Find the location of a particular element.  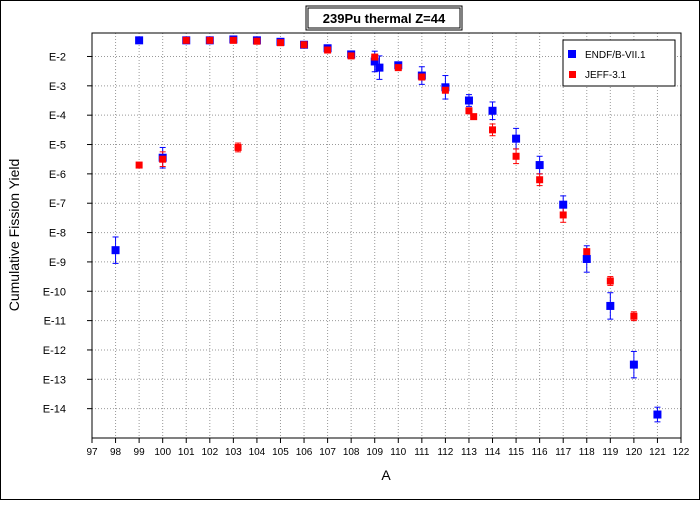

y-tick-label: E-5 is located at coordinates (57, 146).